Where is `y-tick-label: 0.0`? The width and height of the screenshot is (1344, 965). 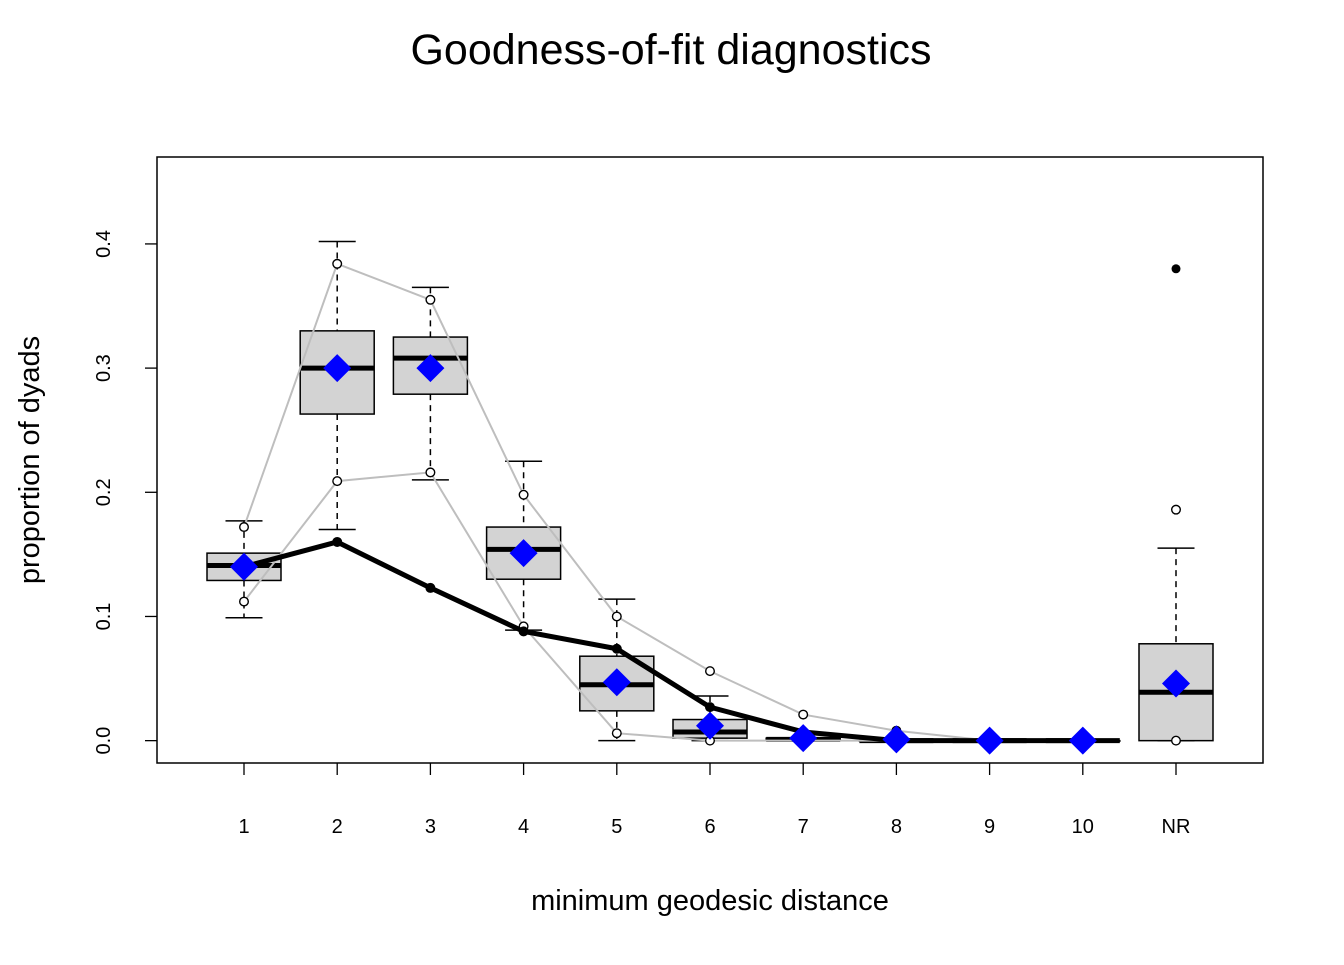
y-tick-label: 0.0 is located at coordinates (104, 741).